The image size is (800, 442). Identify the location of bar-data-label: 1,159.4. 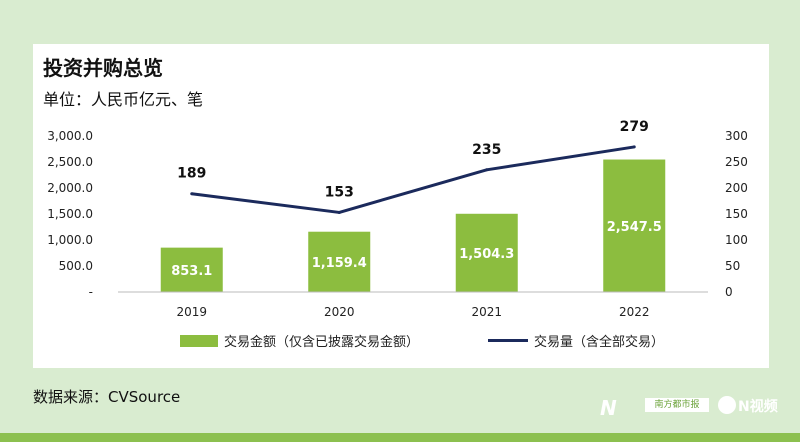
(339, 263).